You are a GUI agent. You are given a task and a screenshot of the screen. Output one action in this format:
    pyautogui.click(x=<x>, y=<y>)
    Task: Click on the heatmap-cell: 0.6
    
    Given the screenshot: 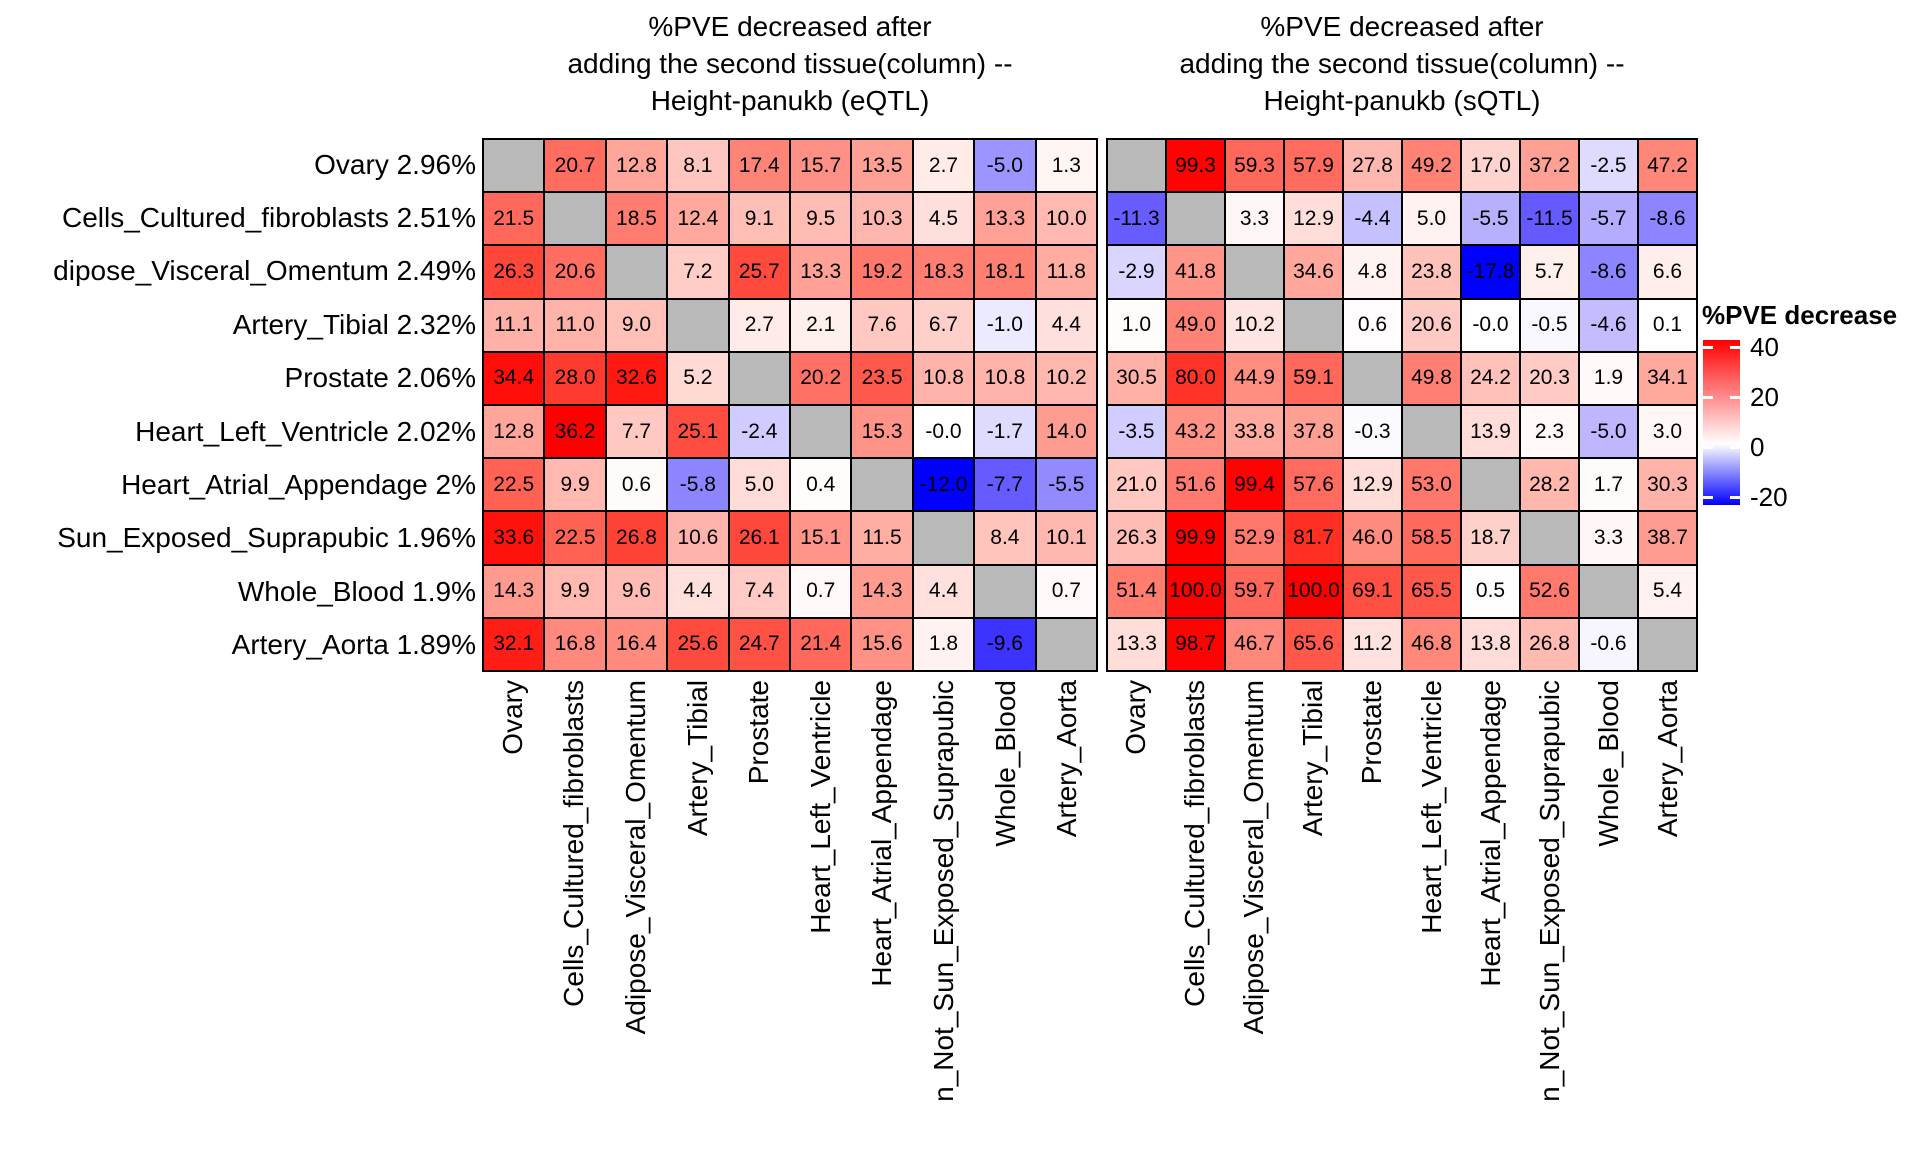 What is the action you would take?
    pyautogui.click(x=1372, y=325)
    